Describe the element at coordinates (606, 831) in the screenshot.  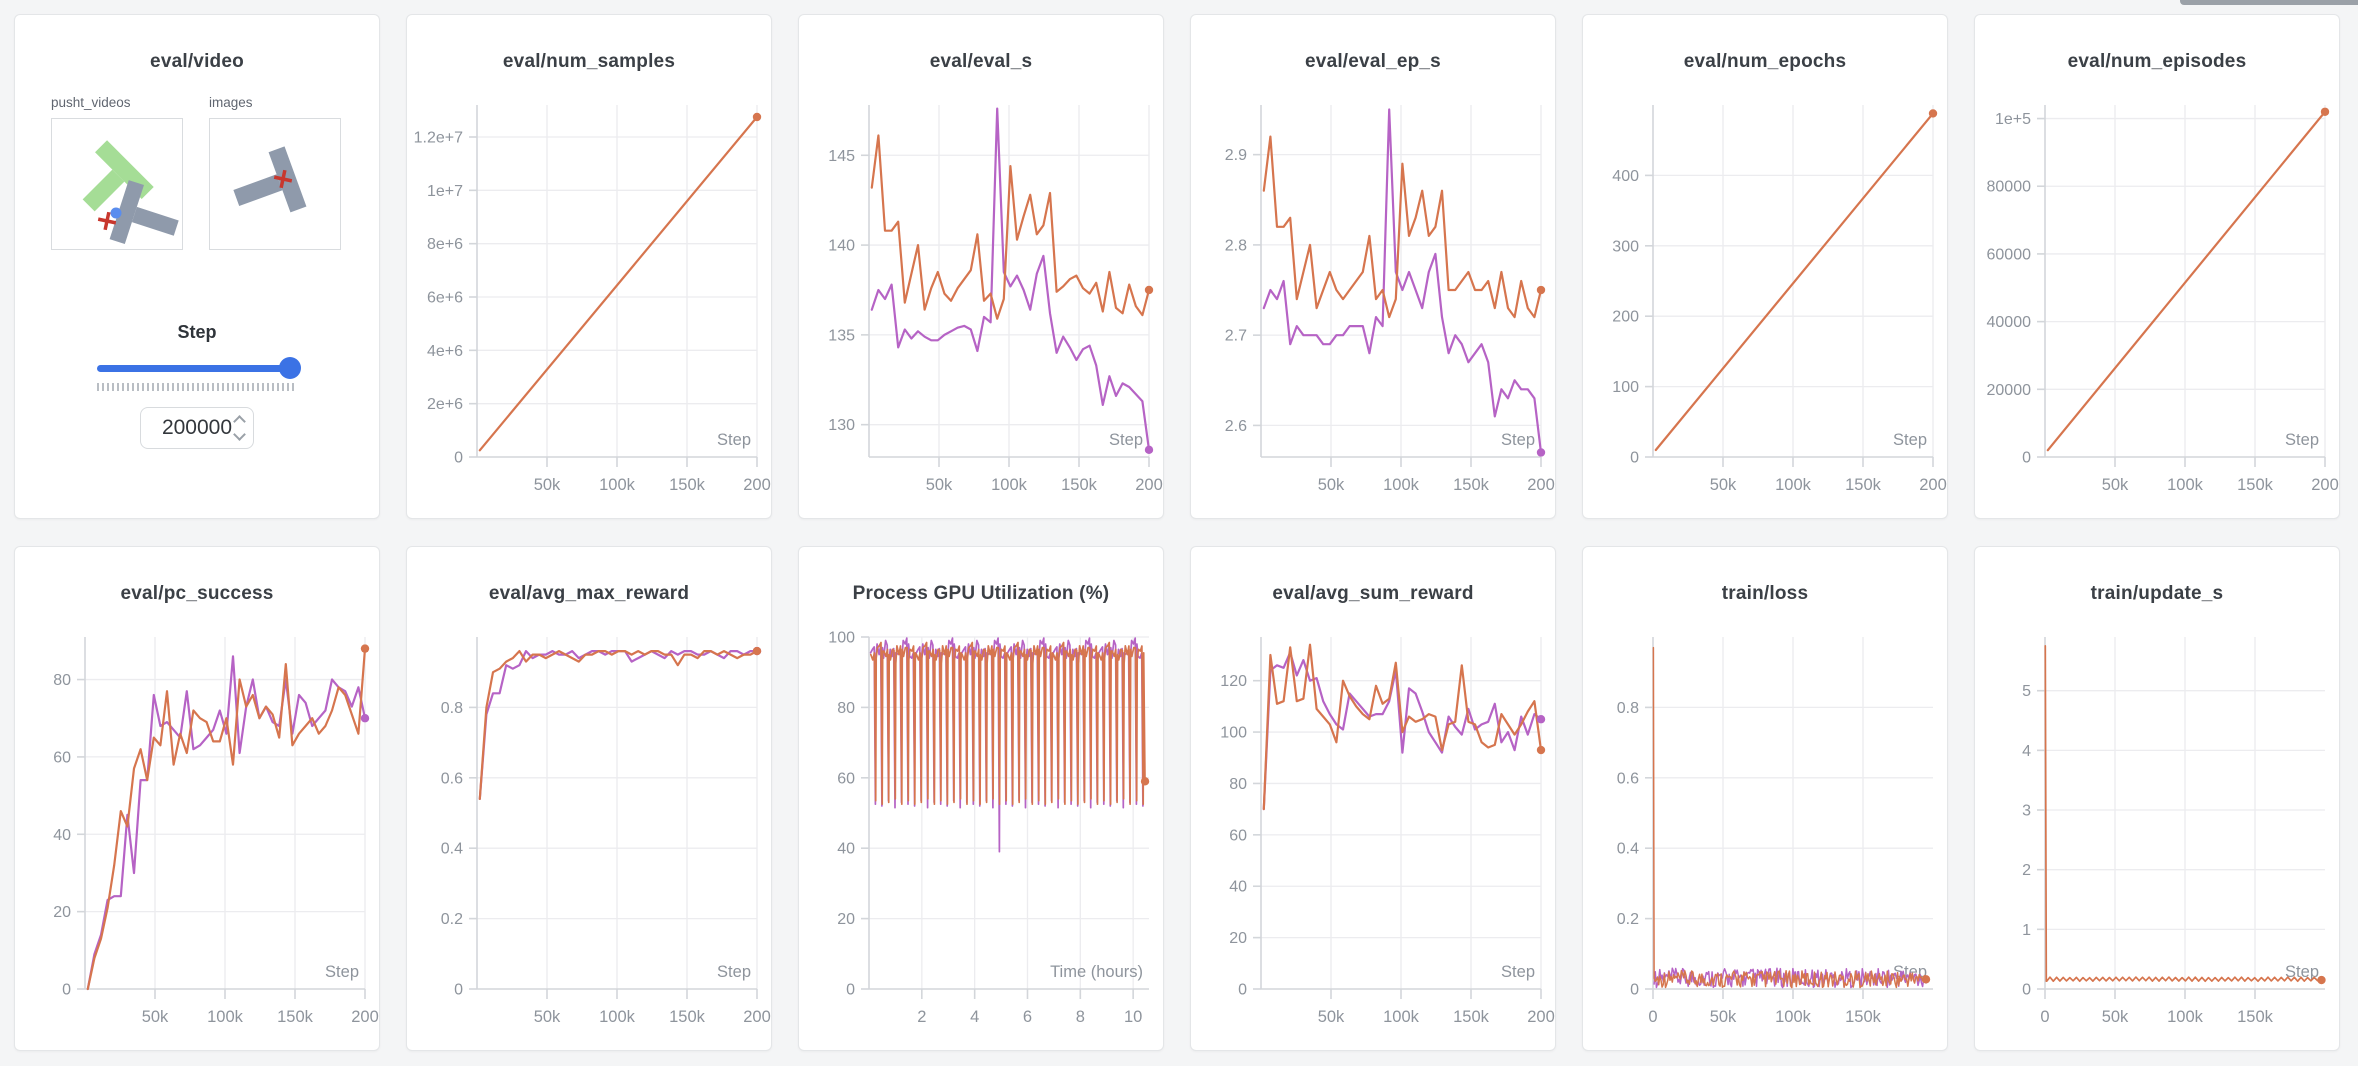
I see `chart-svg: 0 0.2 0.4 0.6 0.8 50k 100k 150k 200 Step` at that location.